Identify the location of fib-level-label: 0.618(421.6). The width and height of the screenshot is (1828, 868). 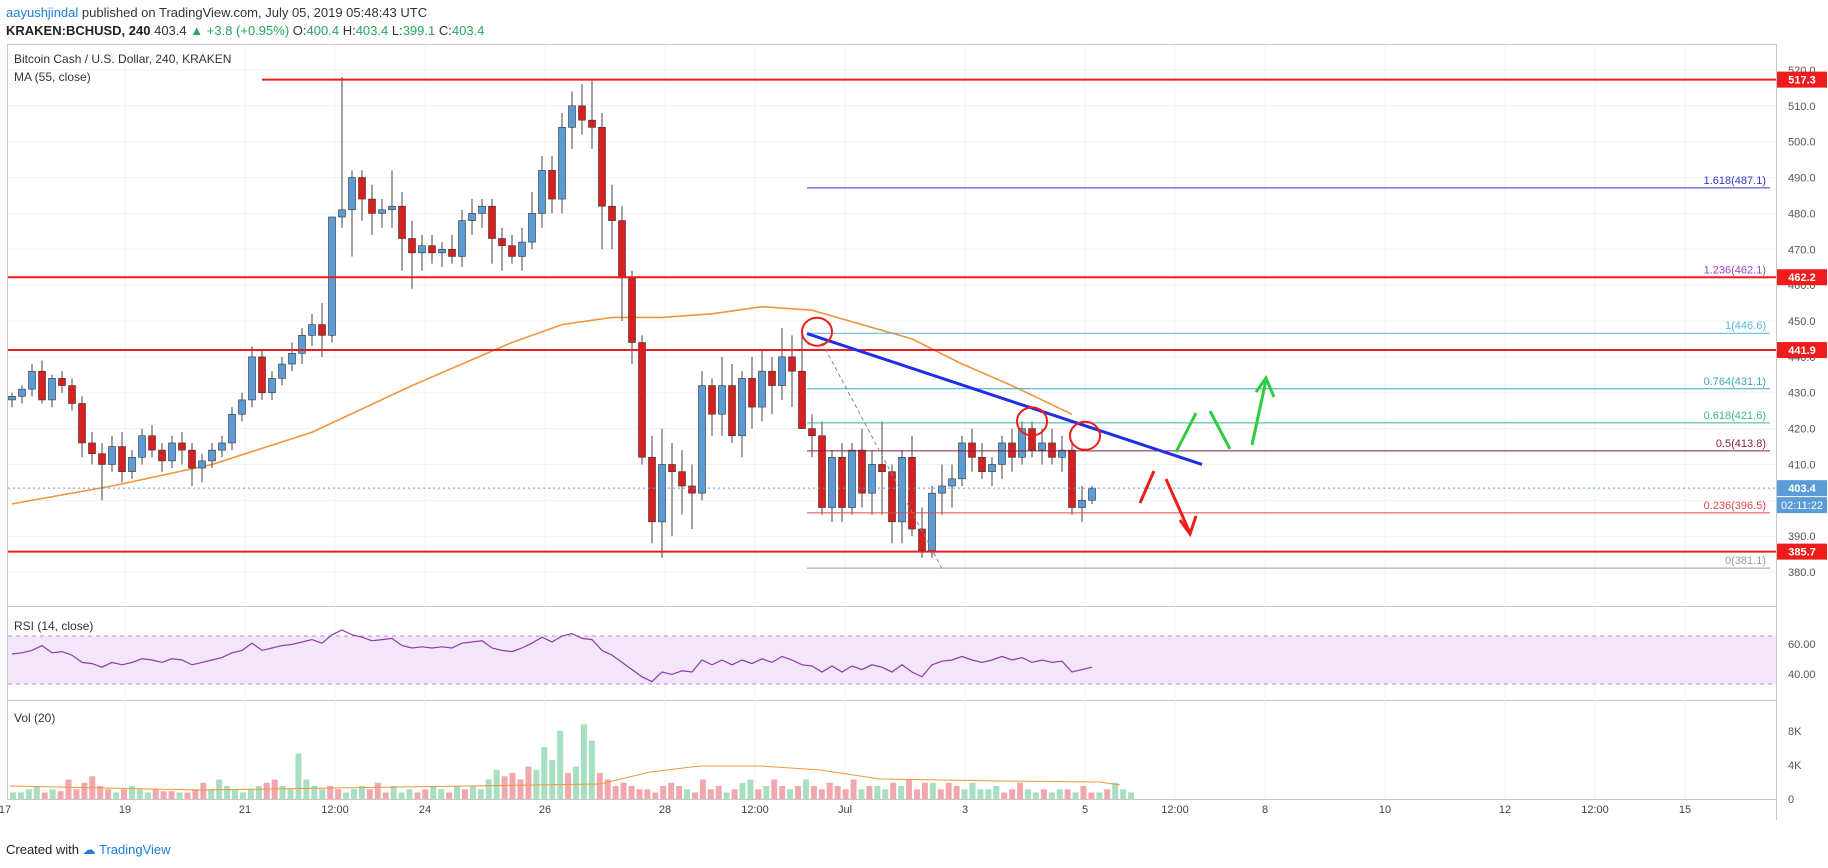
(1735, 416).